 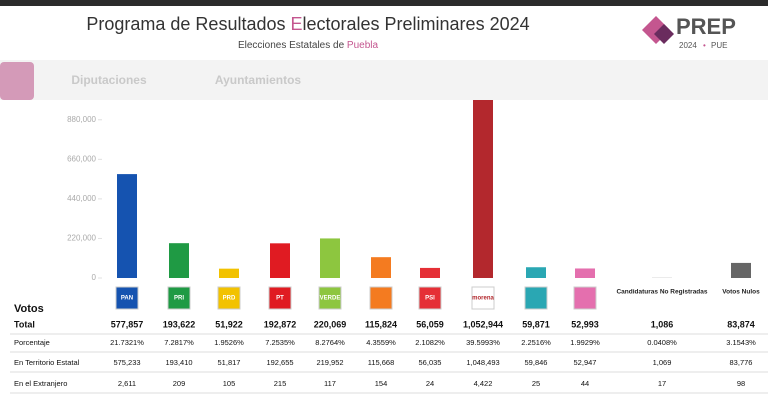 I want to click on table-cell: 1,048,493, so click(x=482, y=362).